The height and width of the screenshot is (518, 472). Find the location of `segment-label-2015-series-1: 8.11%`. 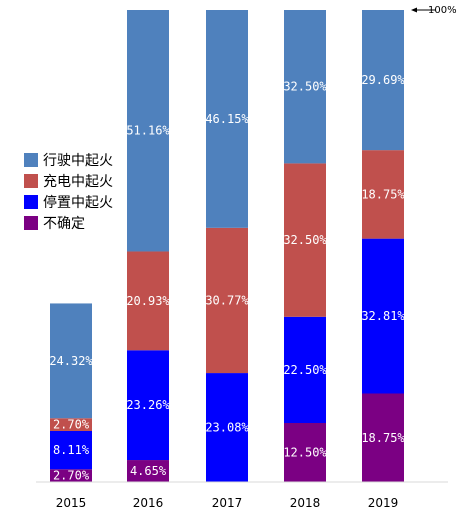

segment-label-2015-series-1: 8.11% is located at coordinates (71, 450).